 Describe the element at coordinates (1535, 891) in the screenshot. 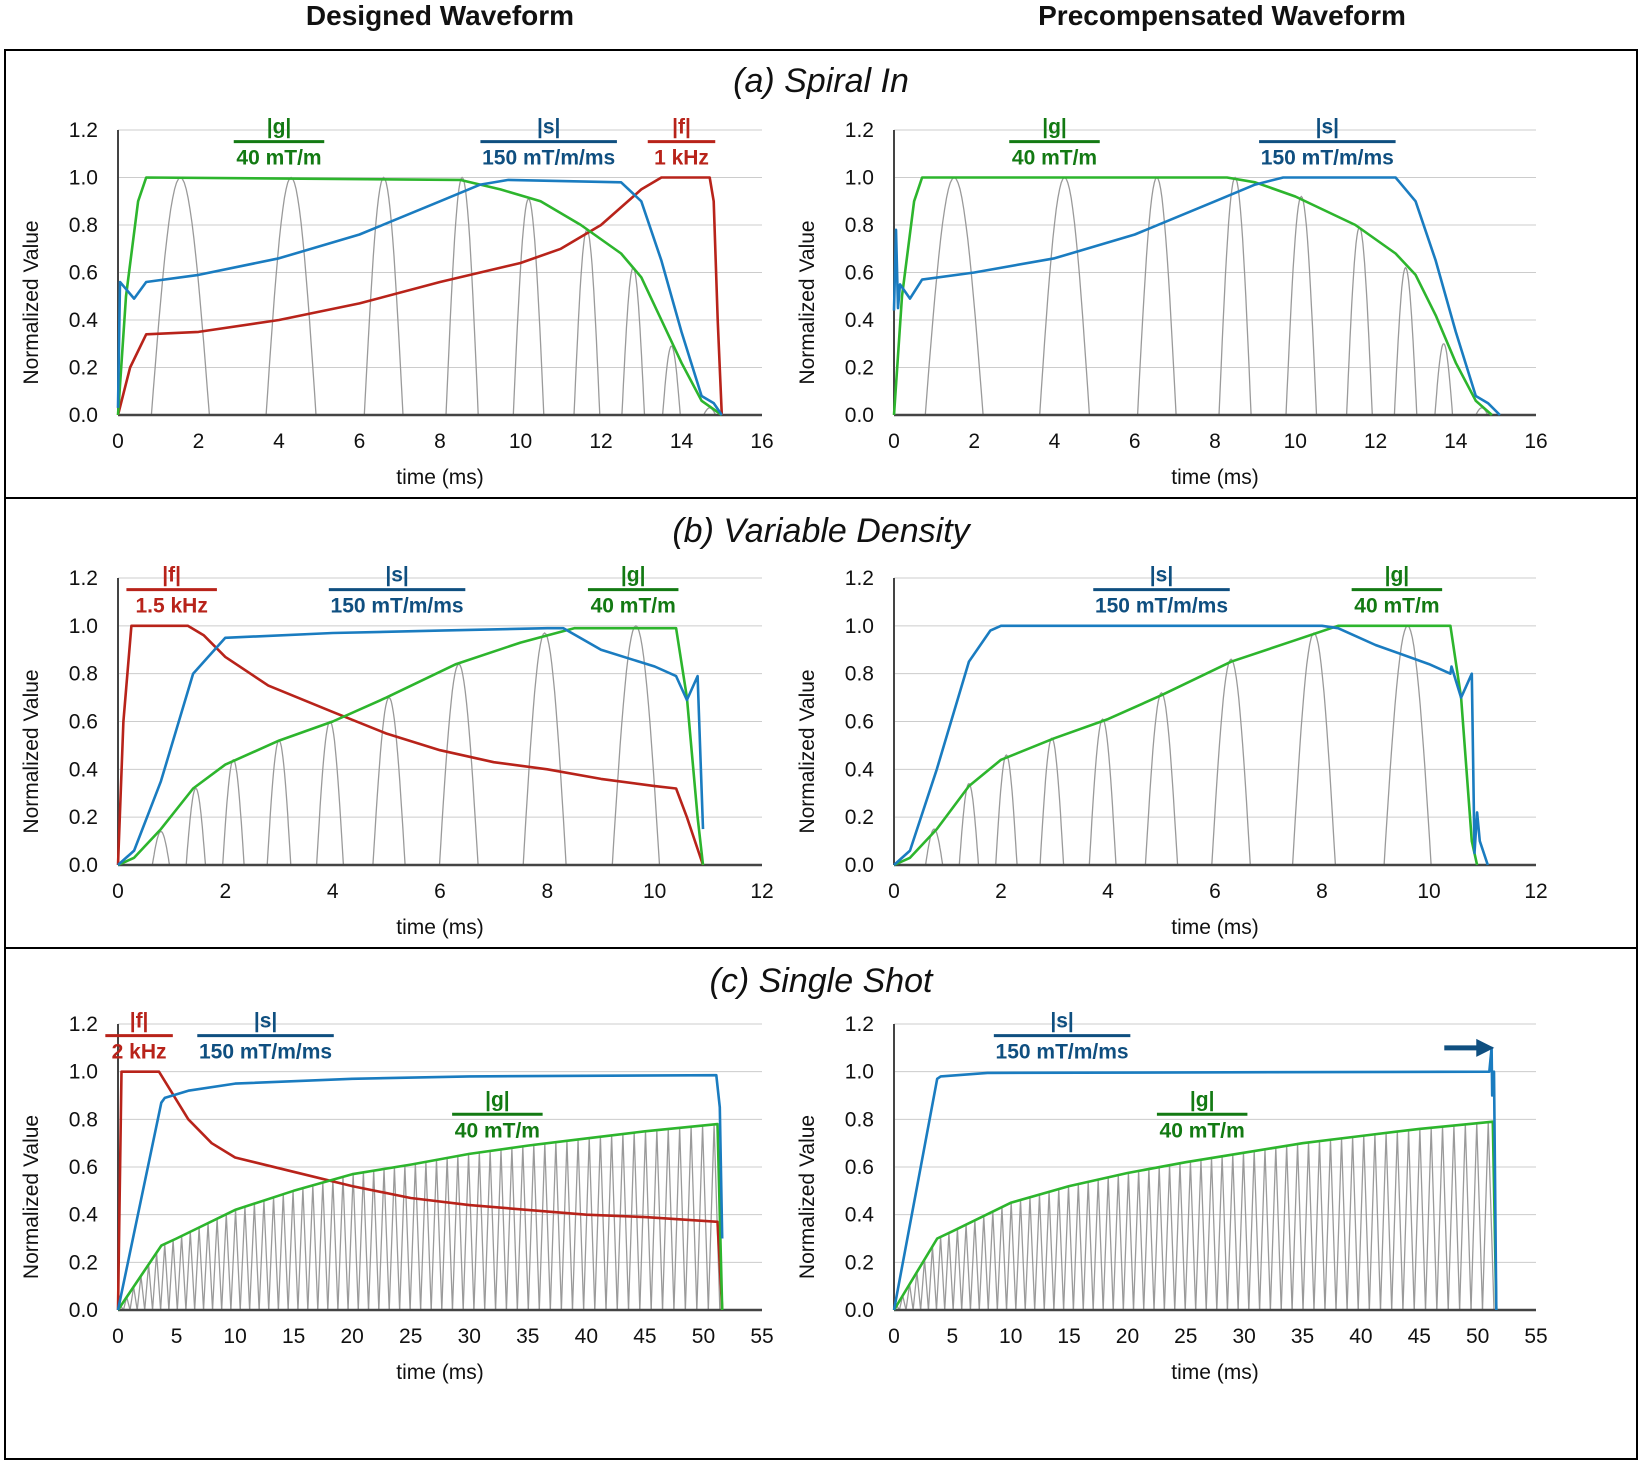

I see `x-tick-label: 12` at that location.